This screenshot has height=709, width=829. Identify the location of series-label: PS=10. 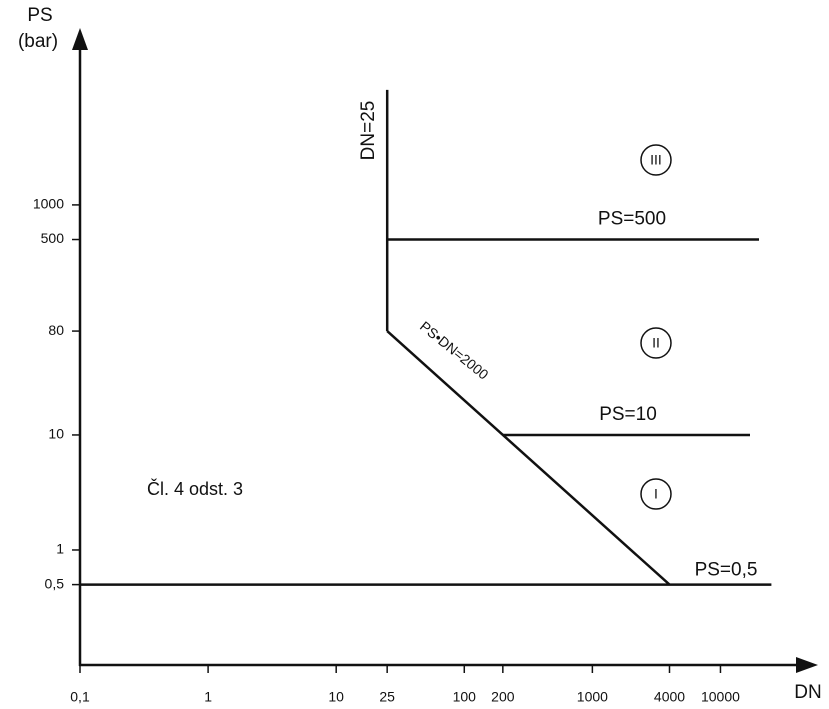
(628, 414).